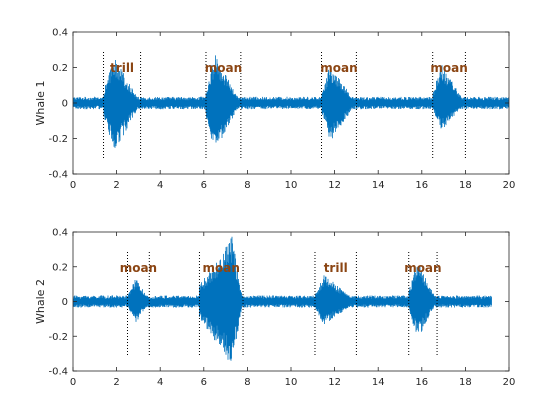  I want to click on y-axis-label: Whale 2, so click(40, 301).